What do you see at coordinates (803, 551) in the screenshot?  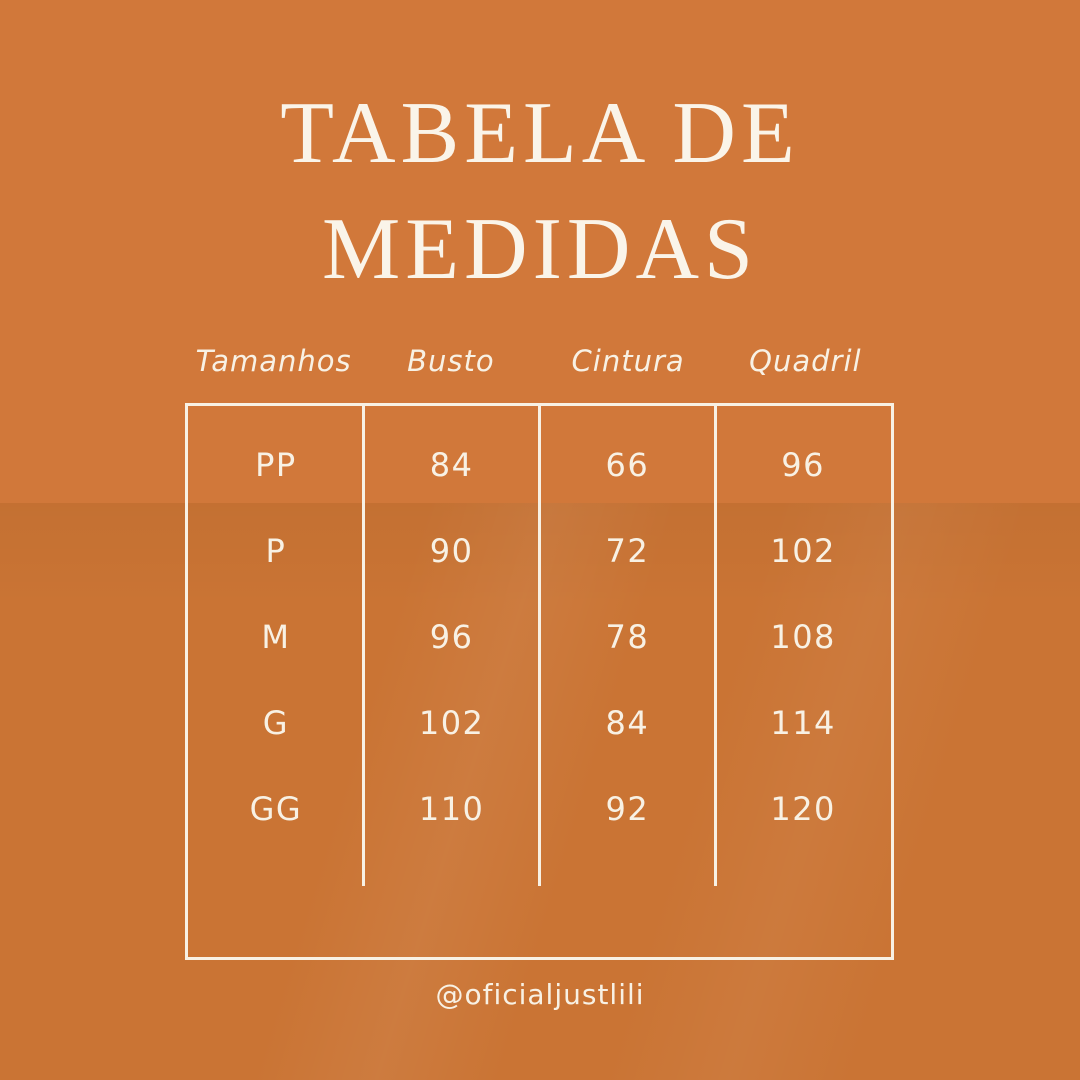 I see `quadril-value: 102` at bounding box center [803, 551].